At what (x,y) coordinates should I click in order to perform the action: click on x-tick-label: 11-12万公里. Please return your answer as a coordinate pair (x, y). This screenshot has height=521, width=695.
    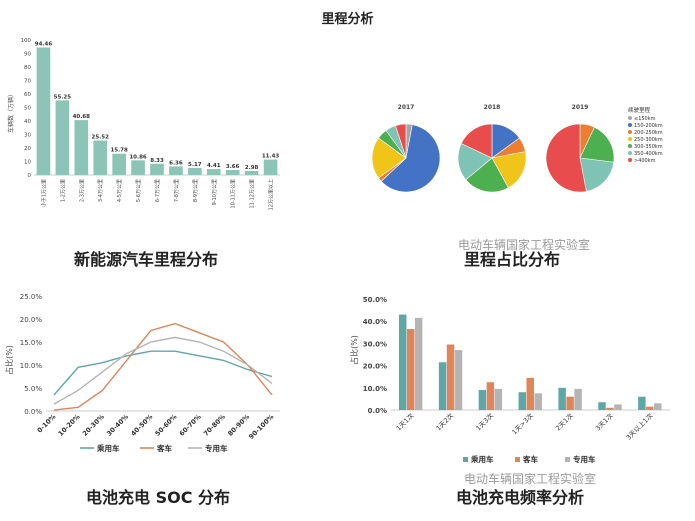
    Looking at the image, I should click on (253, 194).